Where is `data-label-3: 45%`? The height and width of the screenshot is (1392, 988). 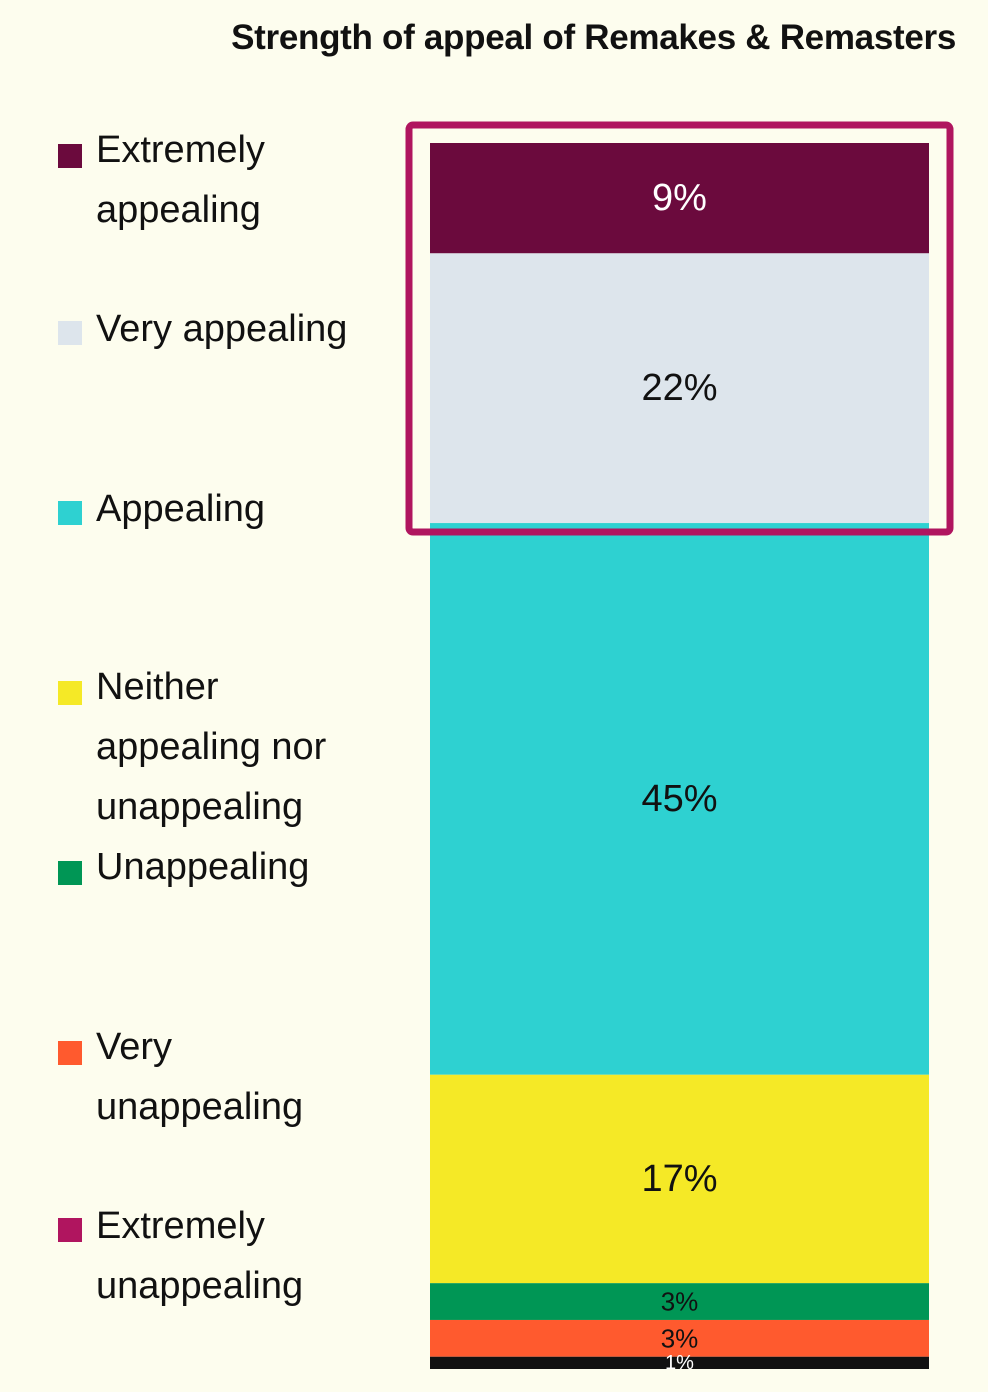 data-label-3: 45% is located at coordinates (679, 799).